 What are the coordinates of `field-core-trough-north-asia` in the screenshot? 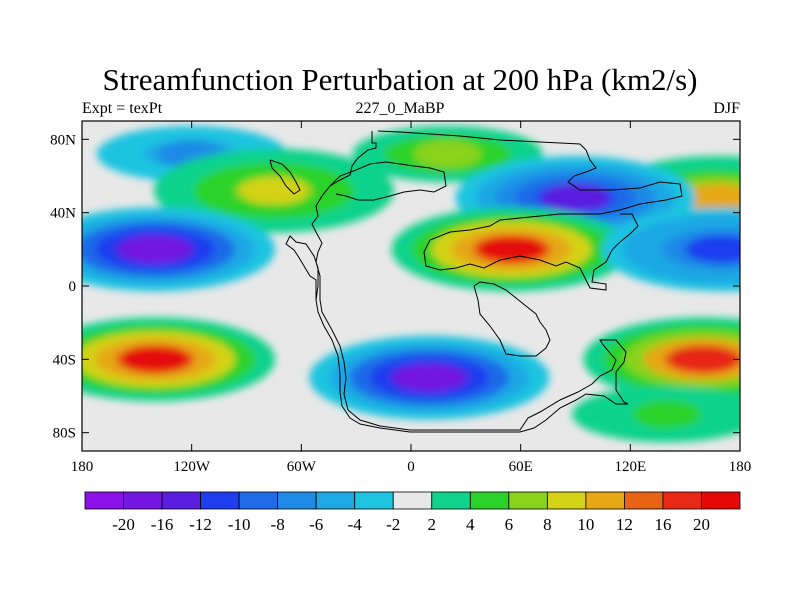 It's located at (575, 198).